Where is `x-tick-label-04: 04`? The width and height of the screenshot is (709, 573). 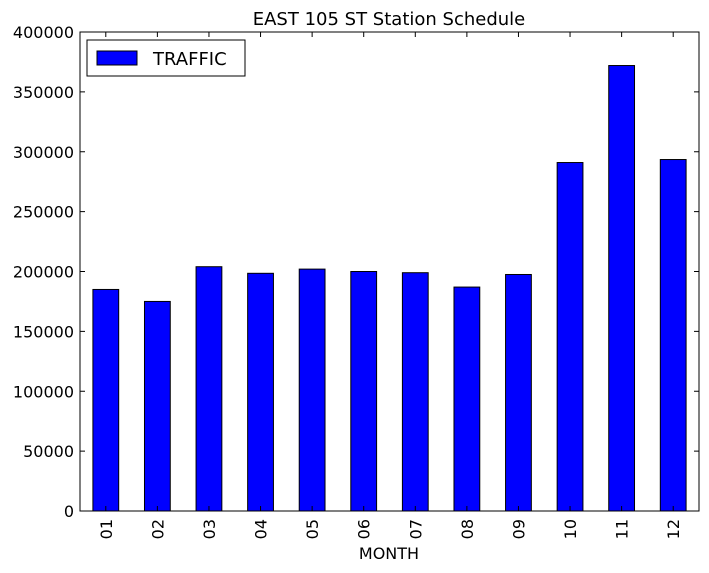
x-tick-label-04: 04 is located at coordinates (261, 529).